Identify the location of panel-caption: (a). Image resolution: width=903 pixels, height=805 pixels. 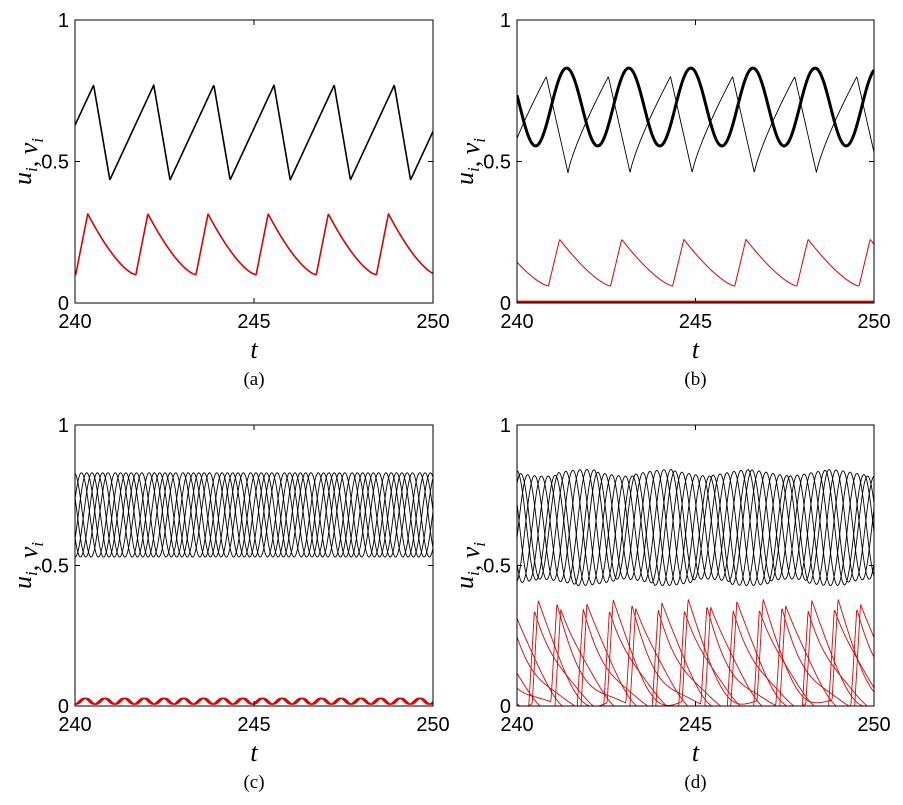
(253, 379).